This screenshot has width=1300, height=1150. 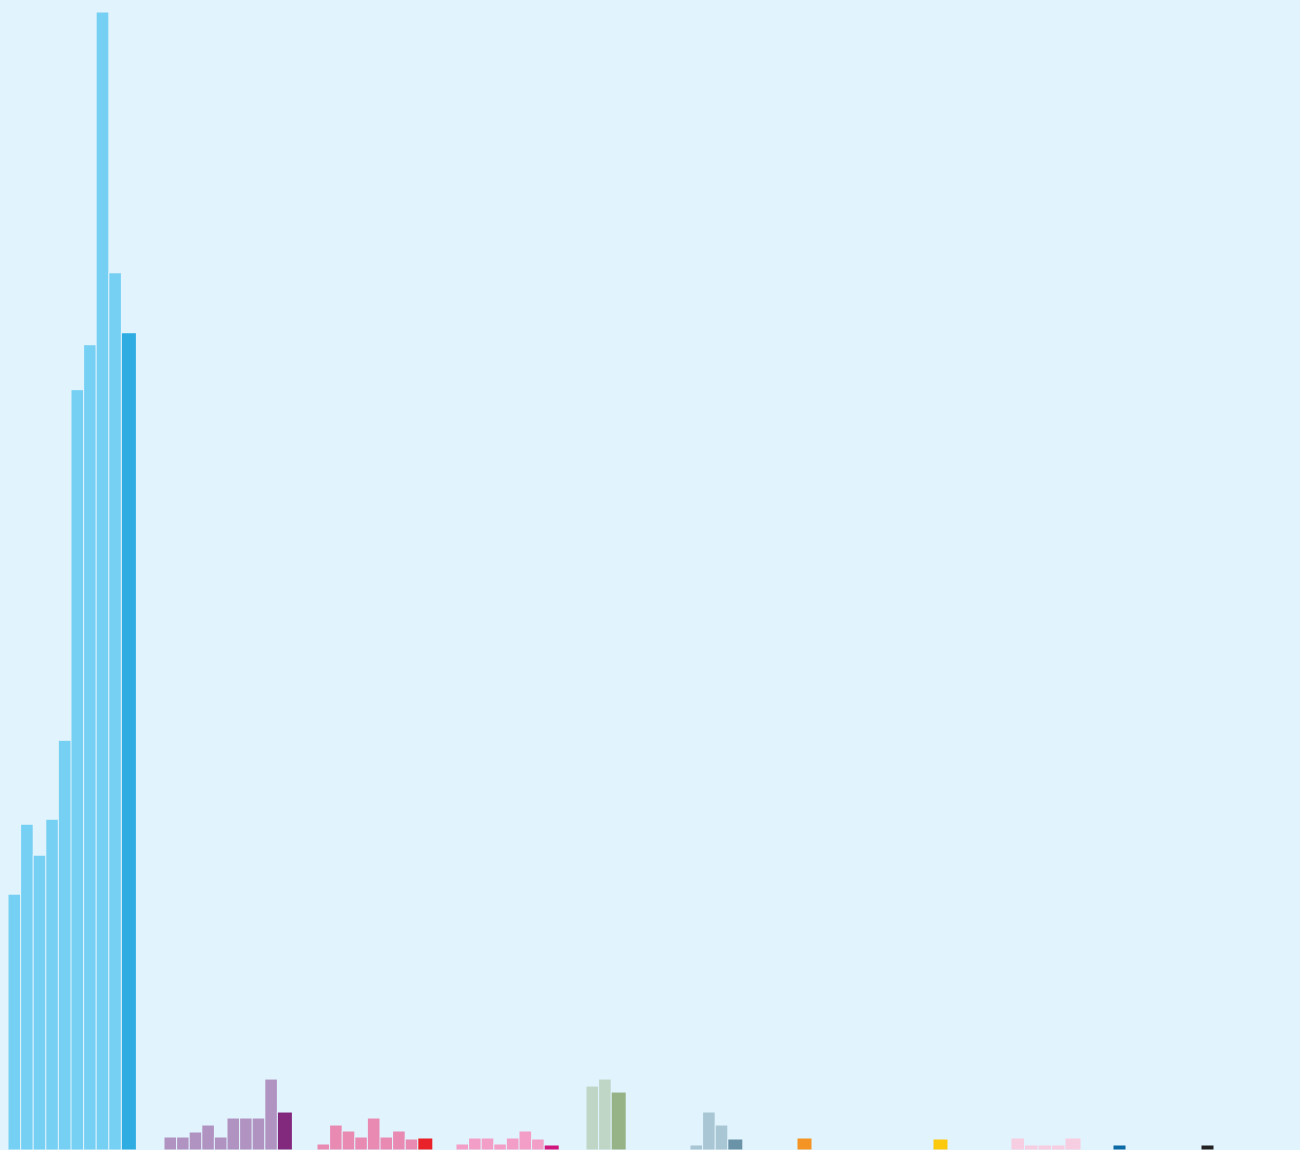 I want to click on bar-group-1-highlight, so click(x=128, y=741).